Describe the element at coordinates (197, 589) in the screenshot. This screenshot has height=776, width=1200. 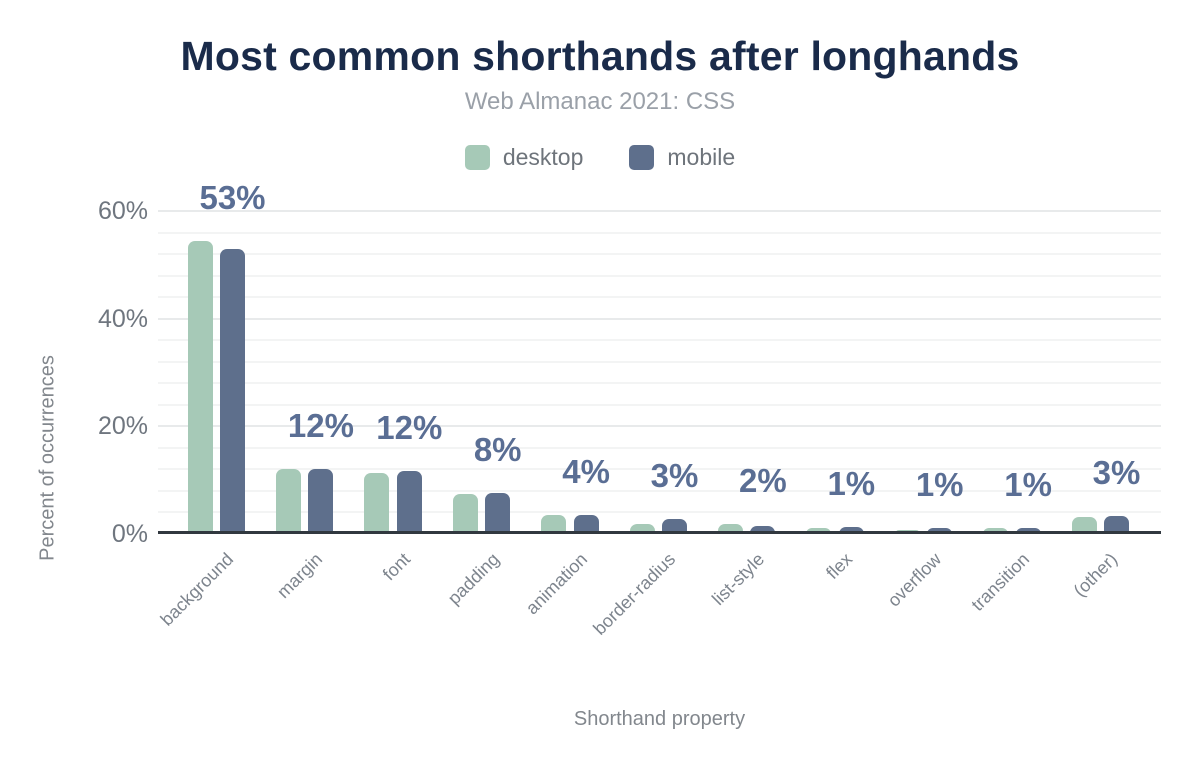
I see `x-category-label-background: background` at that location.